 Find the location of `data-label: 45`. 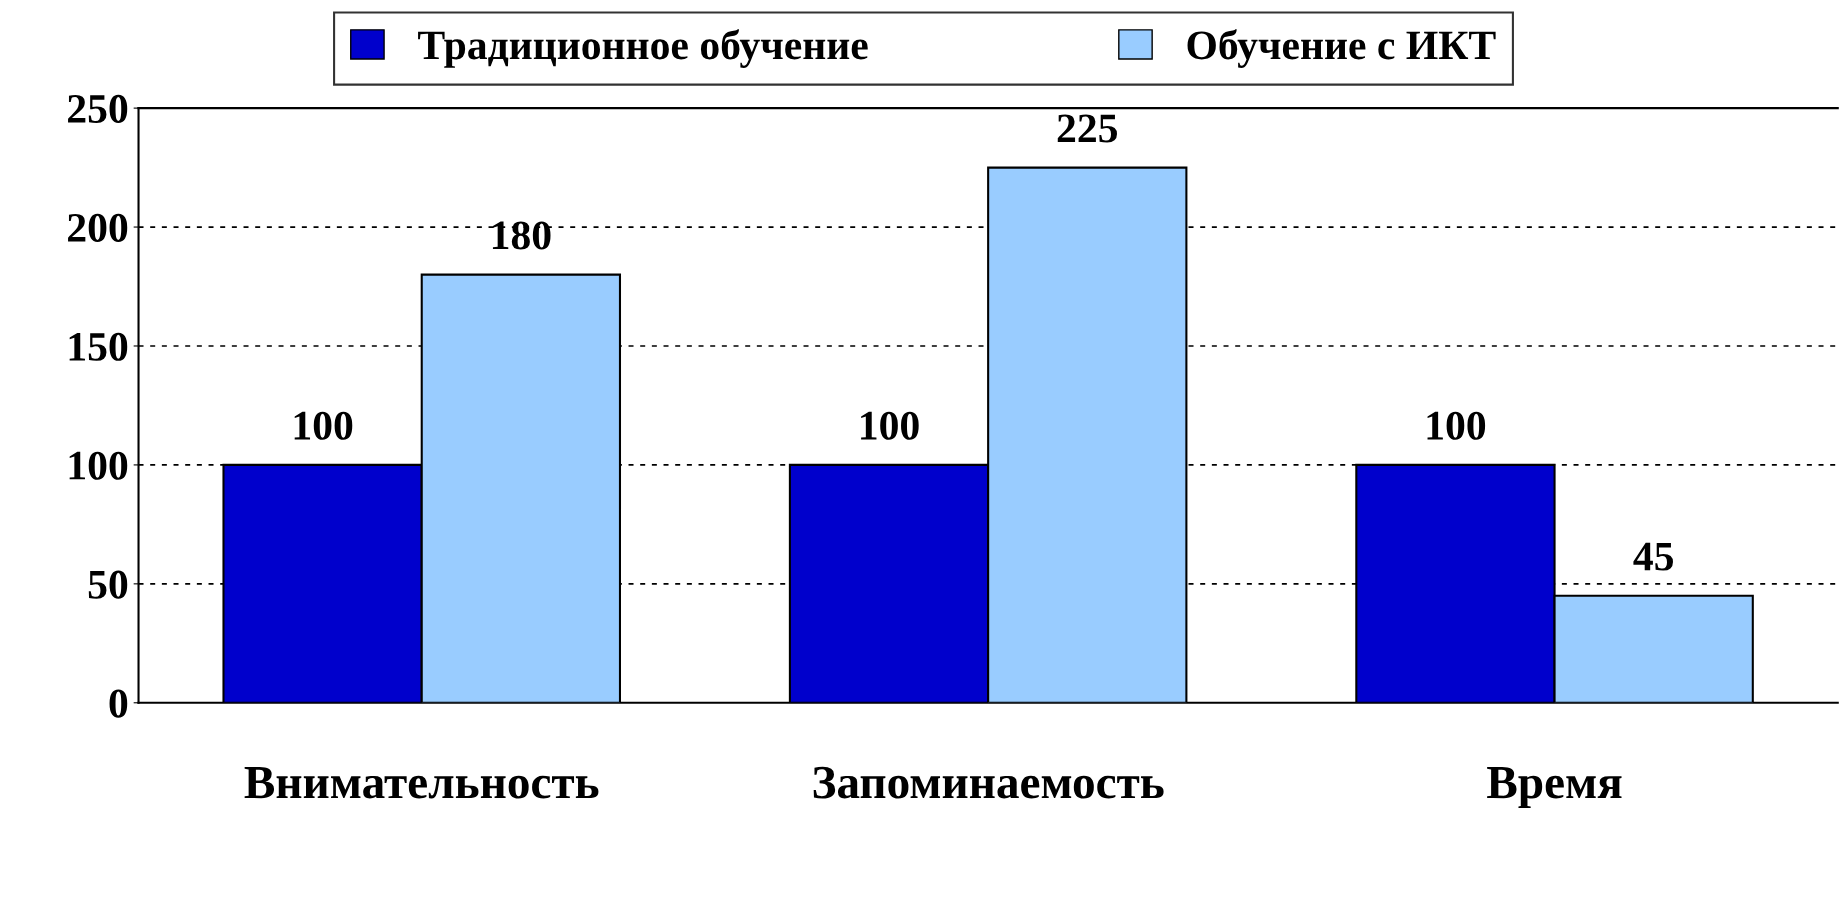

data-label: 45 is located at coordinates (1653, 556).